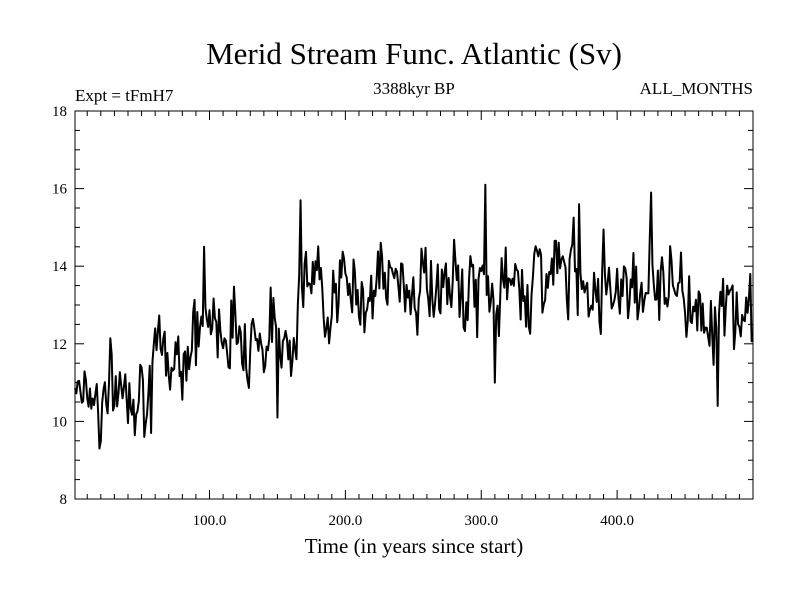  What do you see at coordinates (210, 521) in the screenshot?
I see `x-tick-label: 100.0` at bounding box center [210, 521].